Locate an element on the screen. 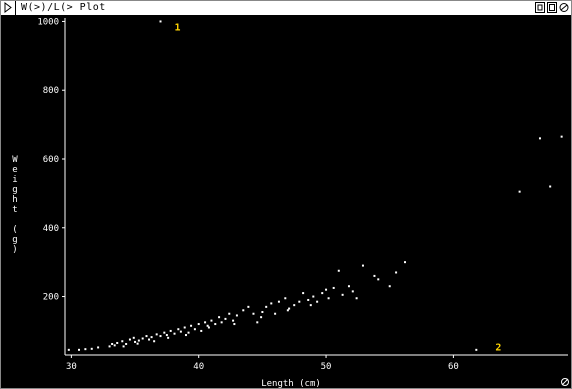  y-axis-label-char: ) is located at coordinates (14, 250).